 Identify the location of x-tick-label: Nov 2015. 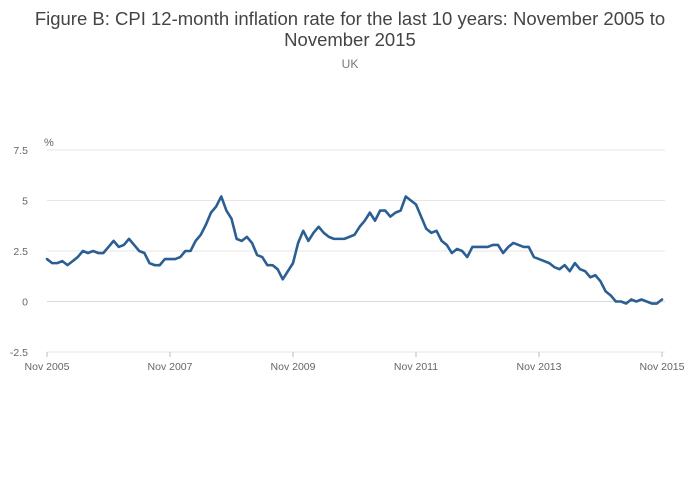
(662, 367).